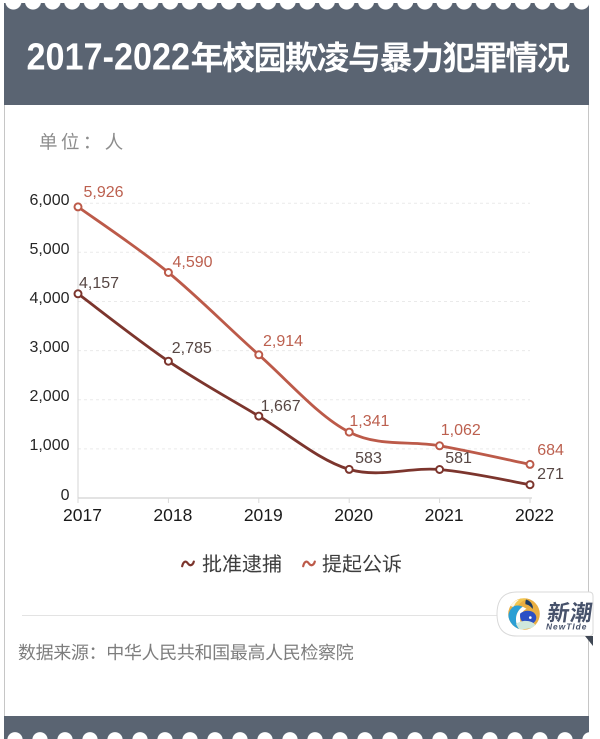 This screenshot has width=600, height=739. I want to click on svg-text: NewTIde, so click(566, 626).